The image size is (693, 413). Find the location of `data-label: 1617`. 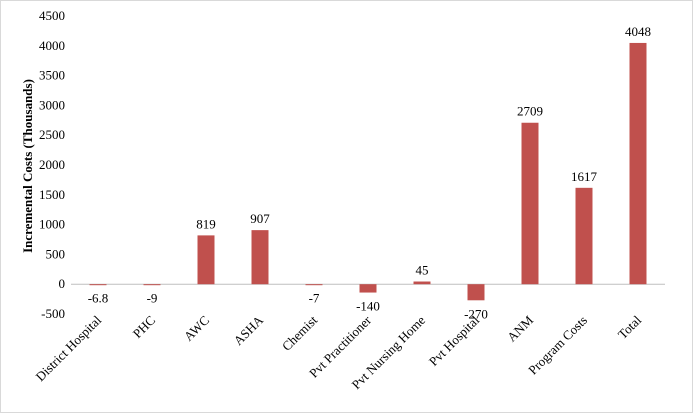

data-label: 1617 is located at coordinates (584, 176).